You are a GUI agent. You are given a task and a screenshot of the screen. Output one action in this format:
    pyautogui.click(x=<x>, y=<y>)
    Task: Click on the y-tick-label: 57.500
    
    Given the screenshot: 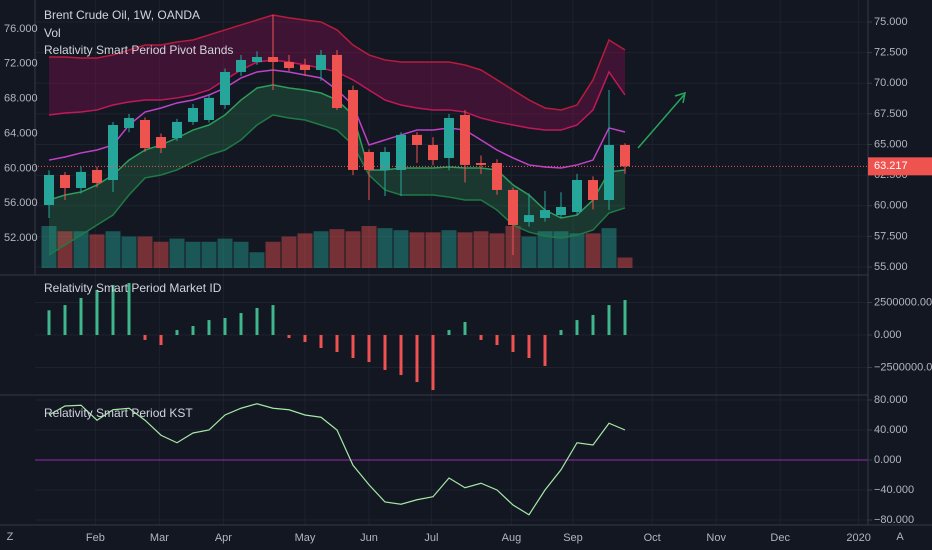 What is the action you would take?
    pyautogui.click(x=891, y=236)
    